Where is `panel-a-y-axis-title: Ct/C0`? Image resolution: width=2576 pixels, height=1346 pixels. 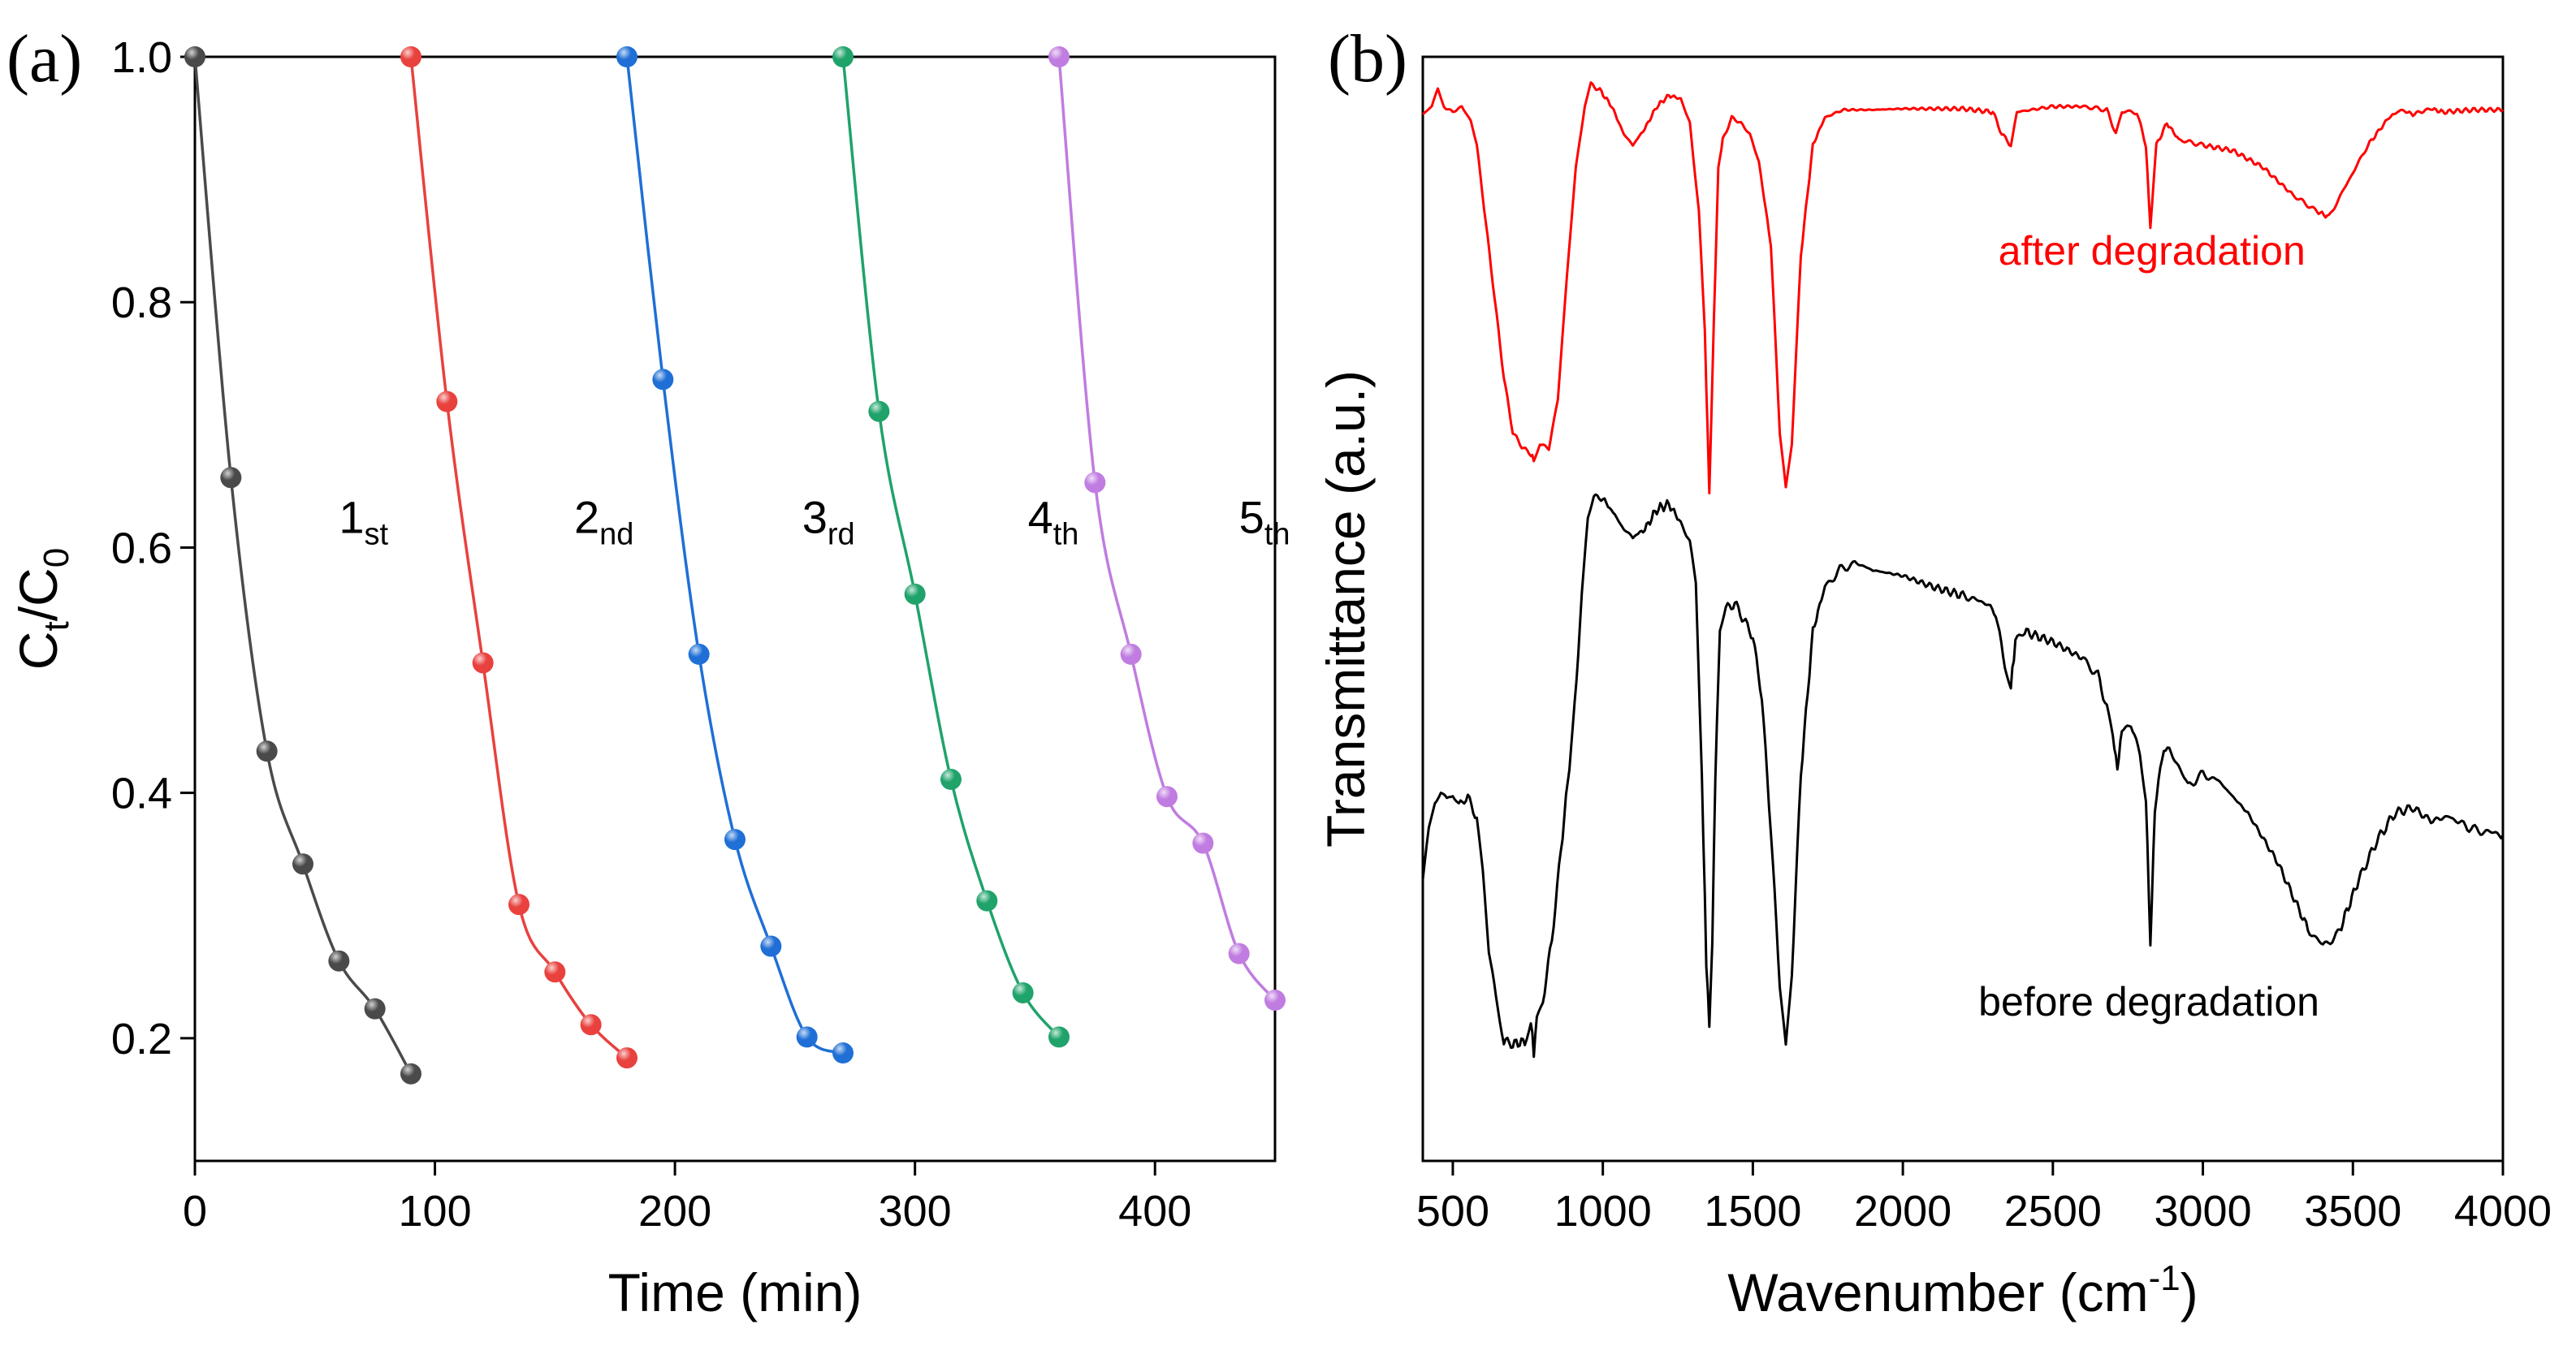 panel-a-y-axis-title: Ct/C0 is located at coordinates (42, 609).